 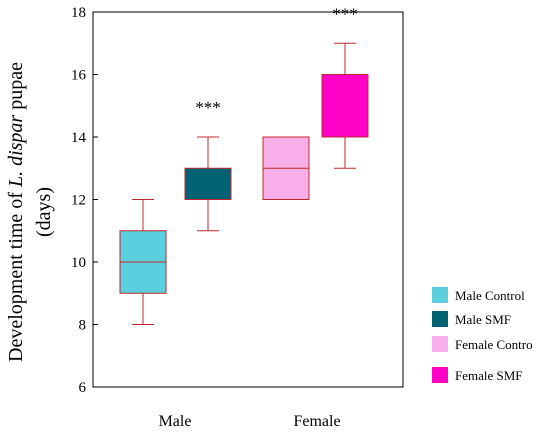 I want to click on legend-label: Female SMF, so click(x=489, y=375).